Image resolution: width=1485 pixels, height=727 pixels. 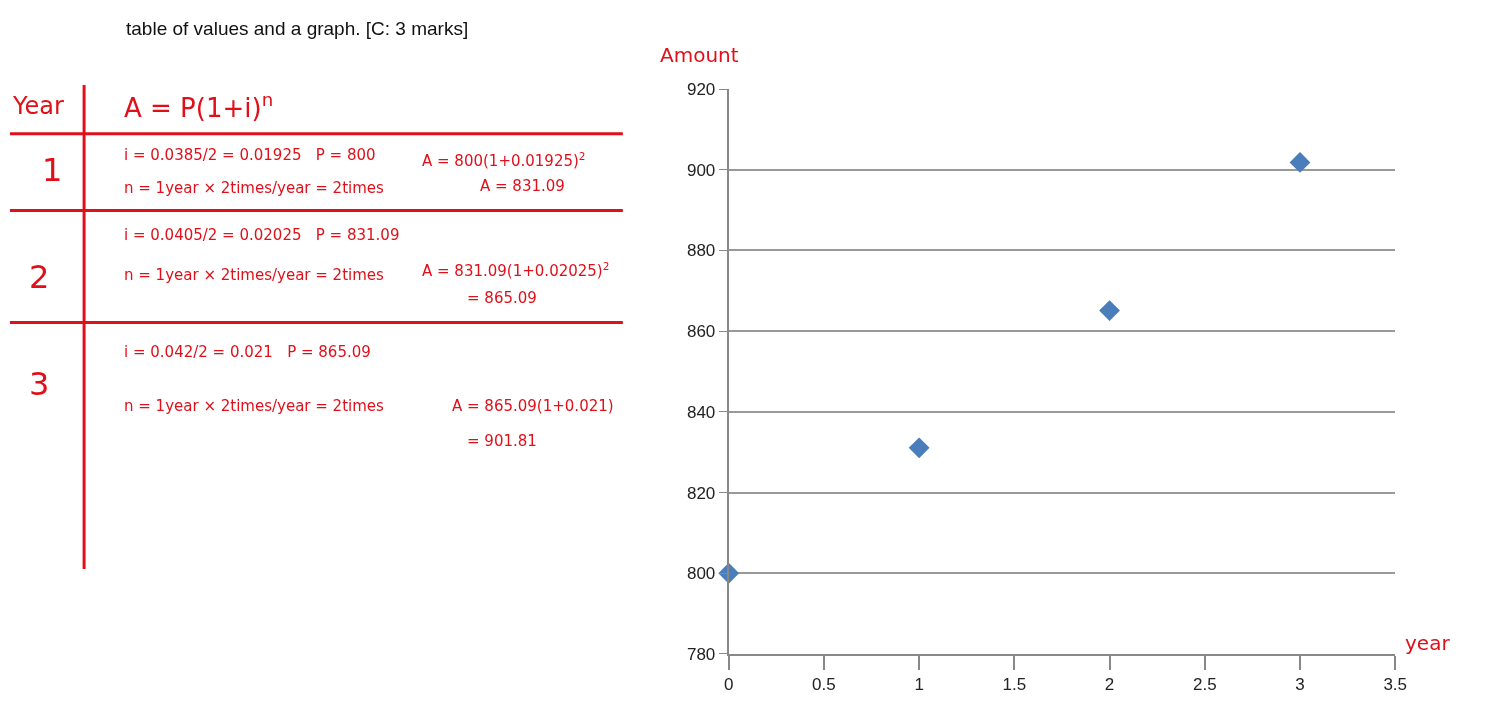 I want to click on y-tick-label: 800, so click(x=701, y=574).